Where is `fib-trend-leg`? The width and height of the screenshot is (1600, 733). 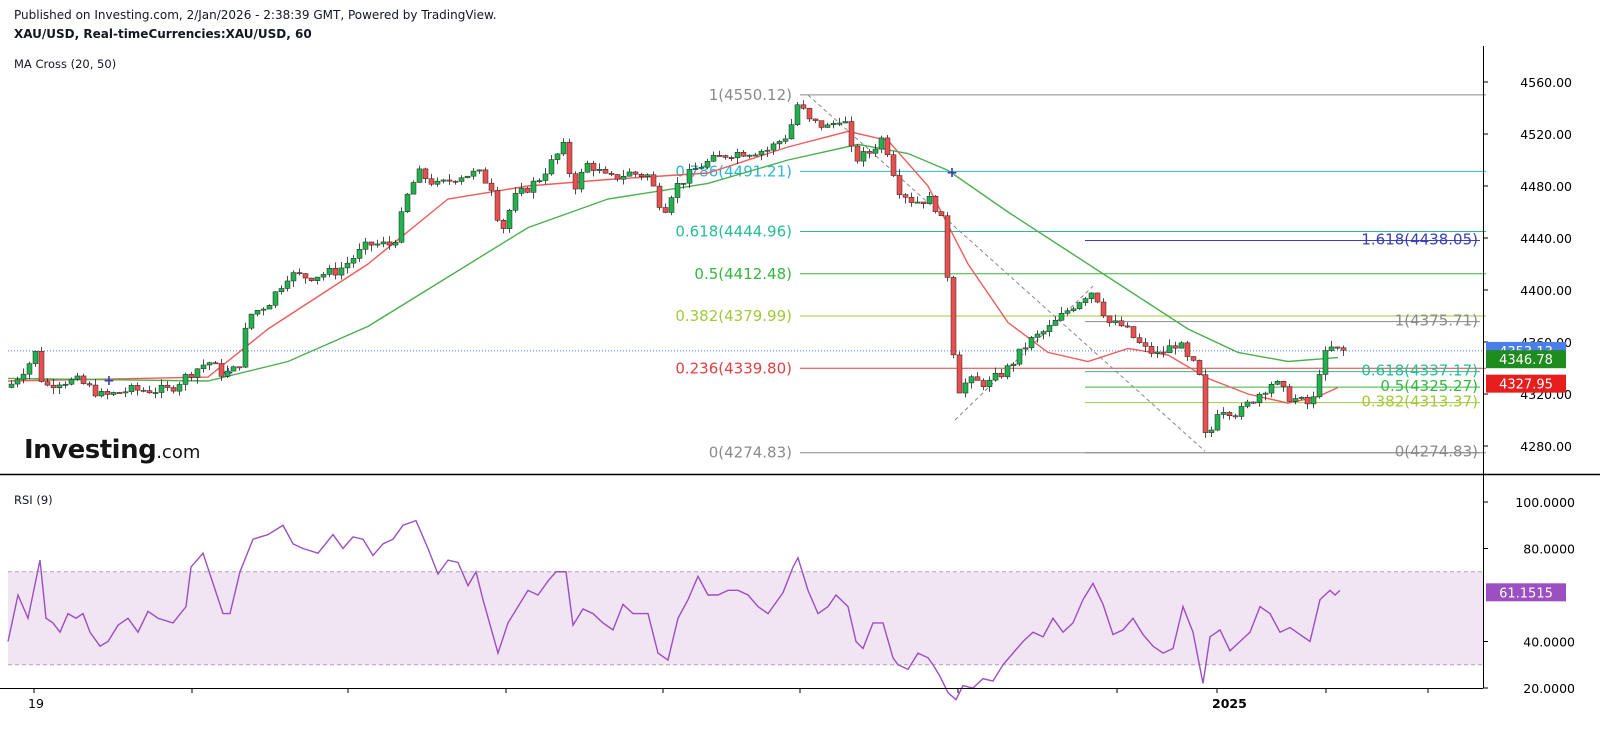
fib-trend-leg is located at coordinates (1024, 353).